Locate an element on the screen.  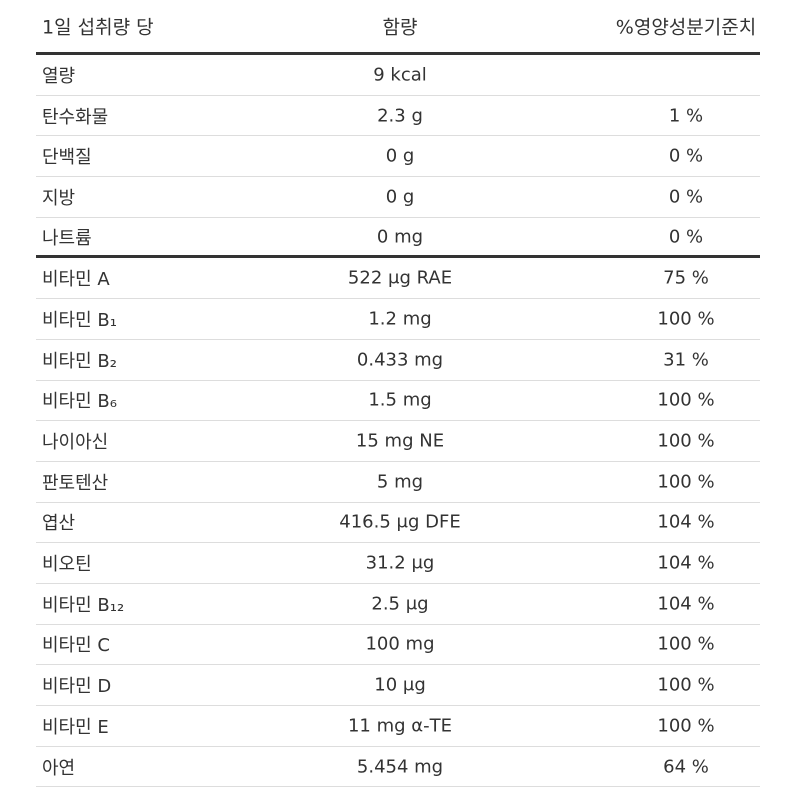
nutrient-name: 비타민 E is located at coordinates (75, 727).